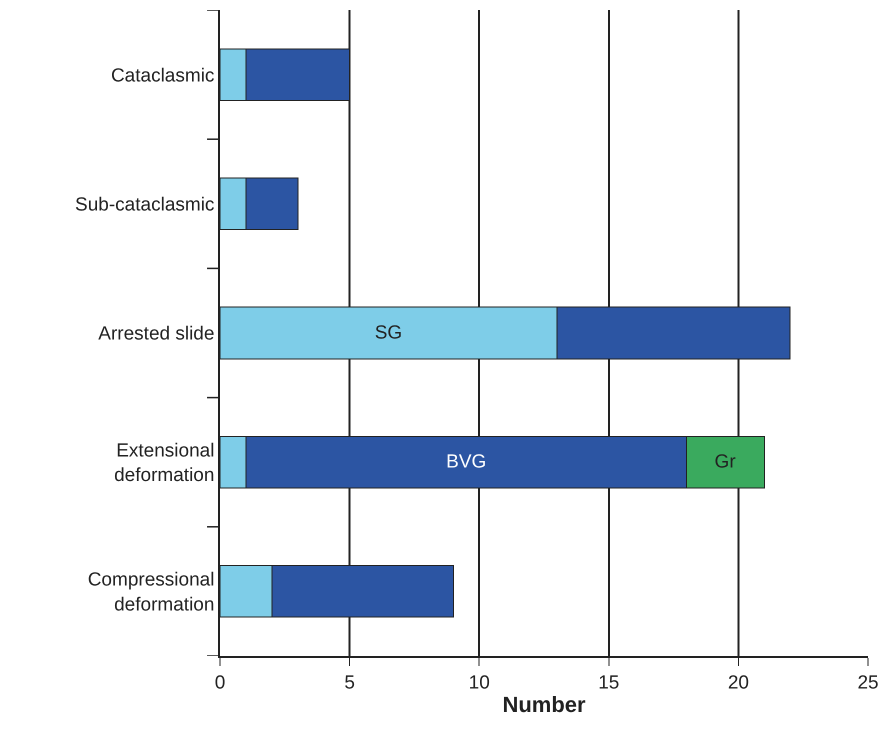  What do you see at coordinates (388, 333) in the screenshot?
I see `series-label: SG` at bounding box center [388, 333].